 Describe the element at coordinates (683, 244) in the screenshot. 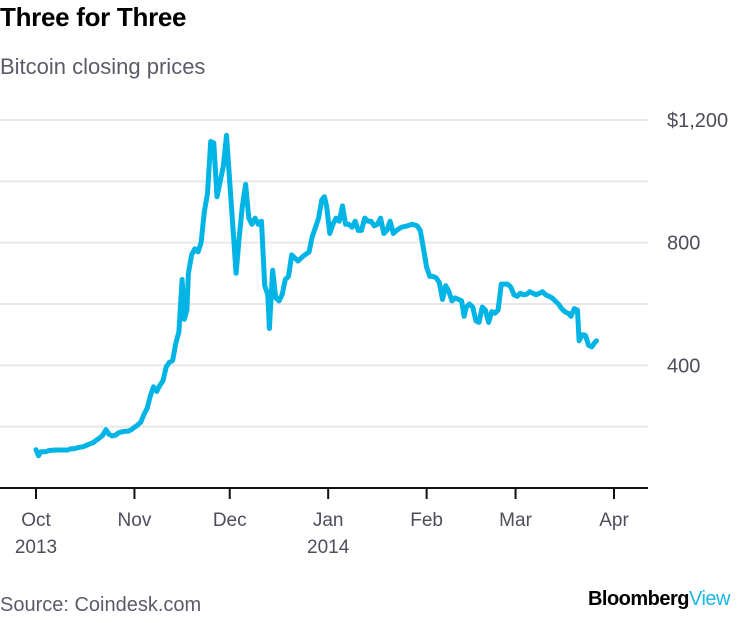

I see `y-tick-label: 800` at that location.